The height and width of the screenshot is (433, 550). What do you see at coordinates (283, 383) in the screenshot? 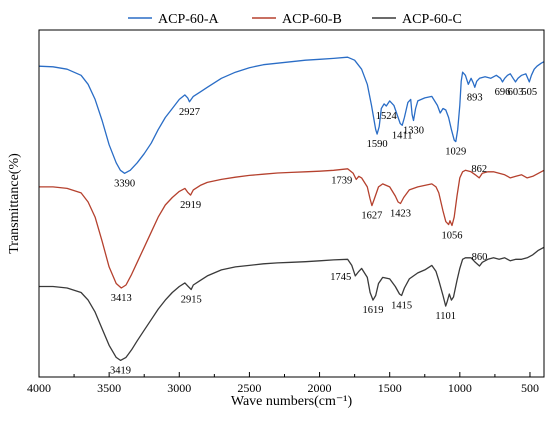
I see `x-axis: 4000 3500 3000 2500 2000 1500 1000 500` at bounding box center [283, 383].